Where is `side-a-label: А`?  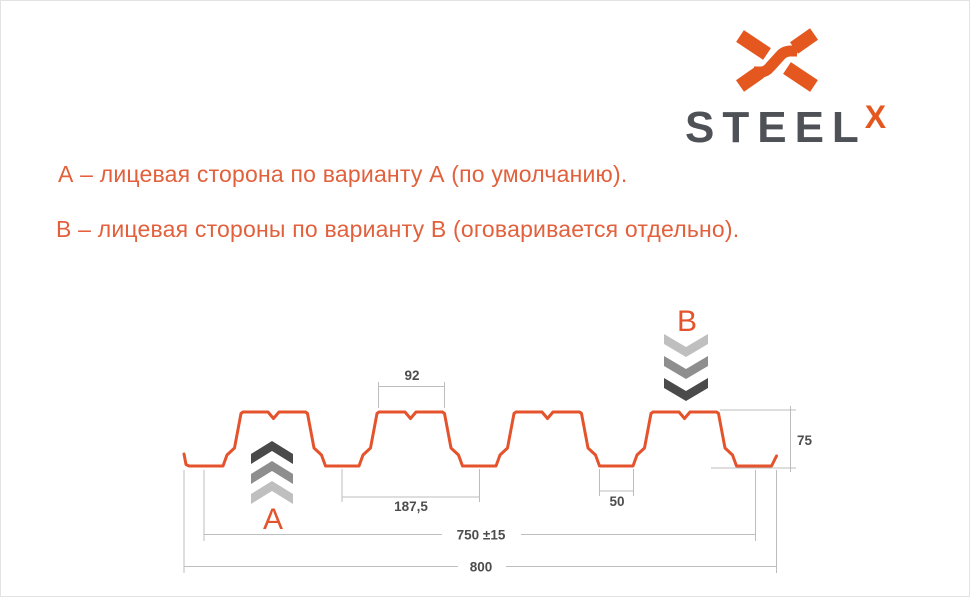 side-a-label: А is located at coordinates (273, 519).